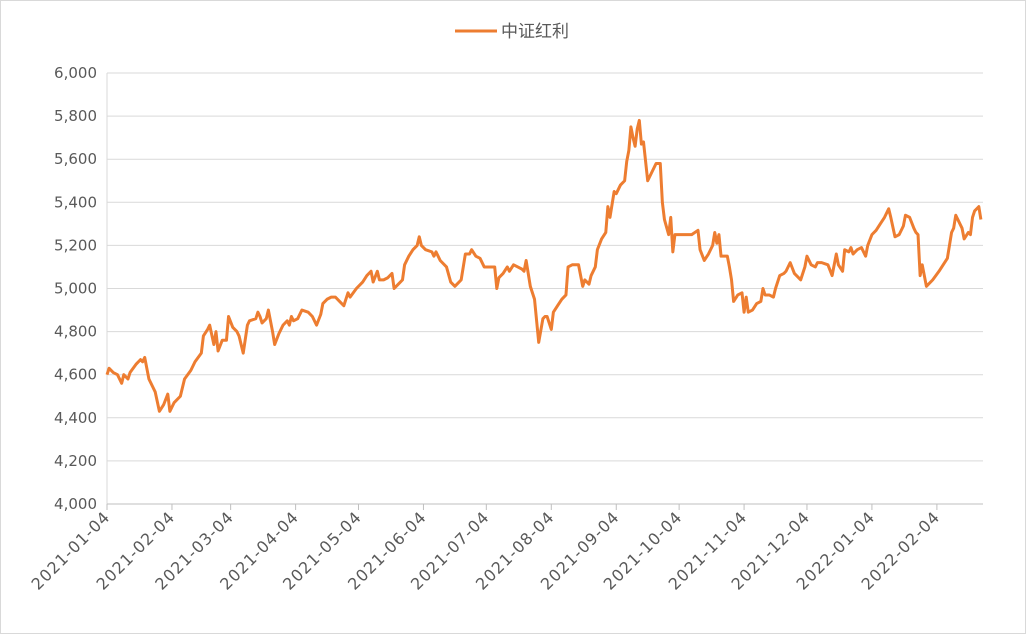 This screenshot has height=638, width=1026. Describe the element at coordinates (75, 116) in the screenshot. I see `y-tick-label: 5,800` at that location.